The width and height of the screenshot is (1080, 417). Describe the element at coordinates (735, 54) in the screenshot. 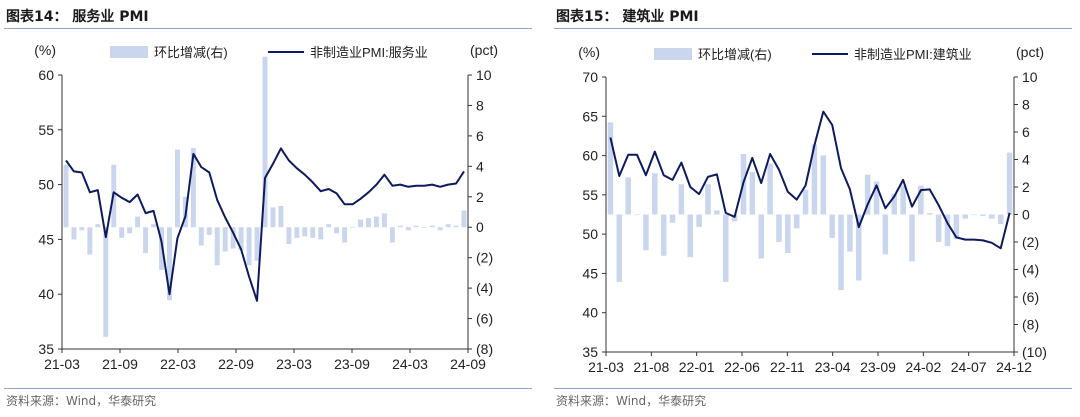

I see `legend-label-bar: 环比增减(右)` at that location.